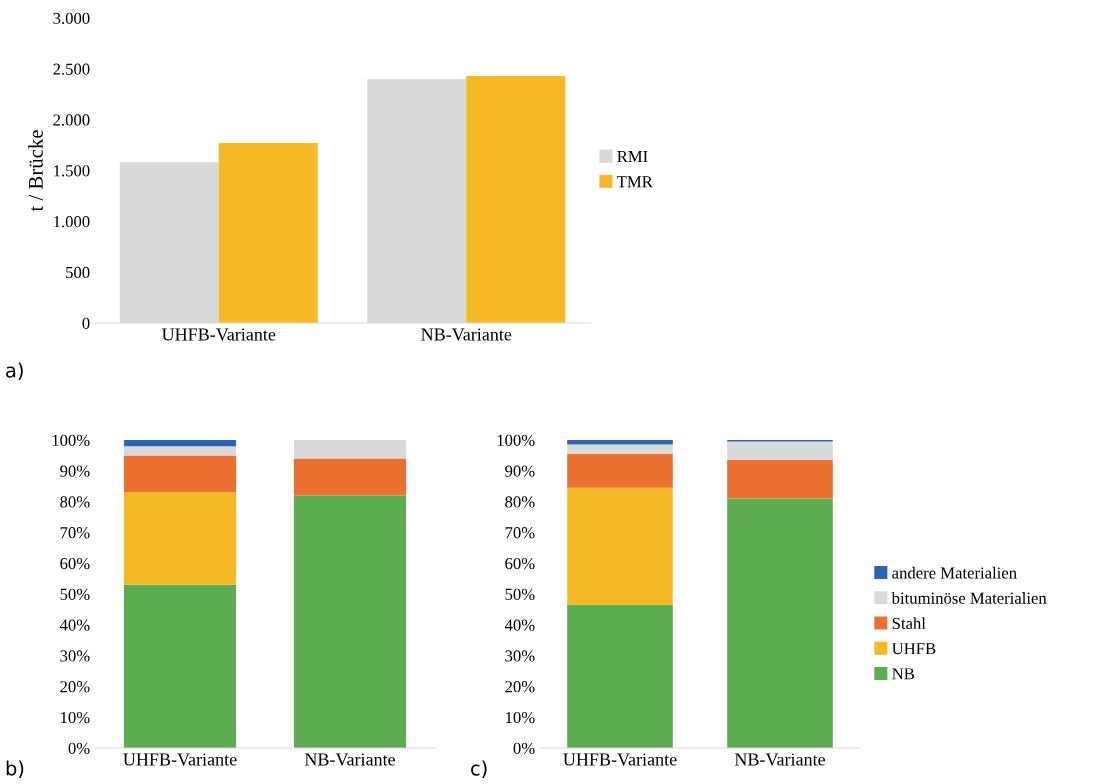 Image resolution: width=1093 pixels, height=784 pixels. Describe the element at coordinates (15, 769) in the screenshot. I see `text: b)` at that location.